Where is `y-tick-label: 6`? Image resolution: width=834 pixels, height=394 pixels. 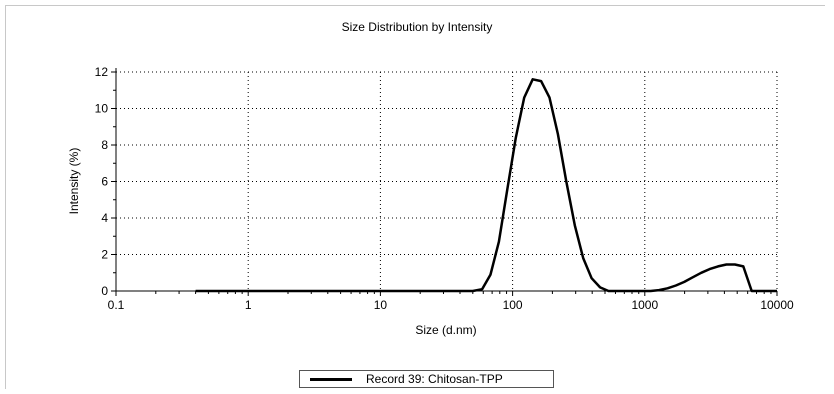 y-tick-label: 6 is located at coordinates (104, 182).